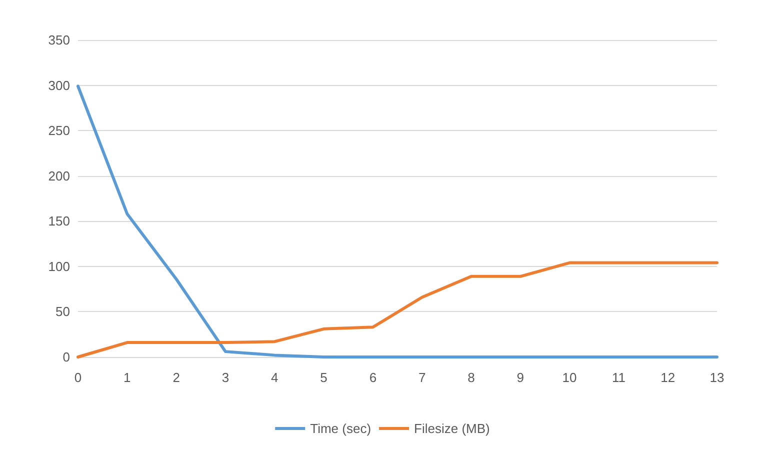 The height and width of the screenshot is (460, 765). What do you see at coordinates (668, 377) in the screenshot?
I see `x-tick-label: 12` at bounding box center [668, 377].